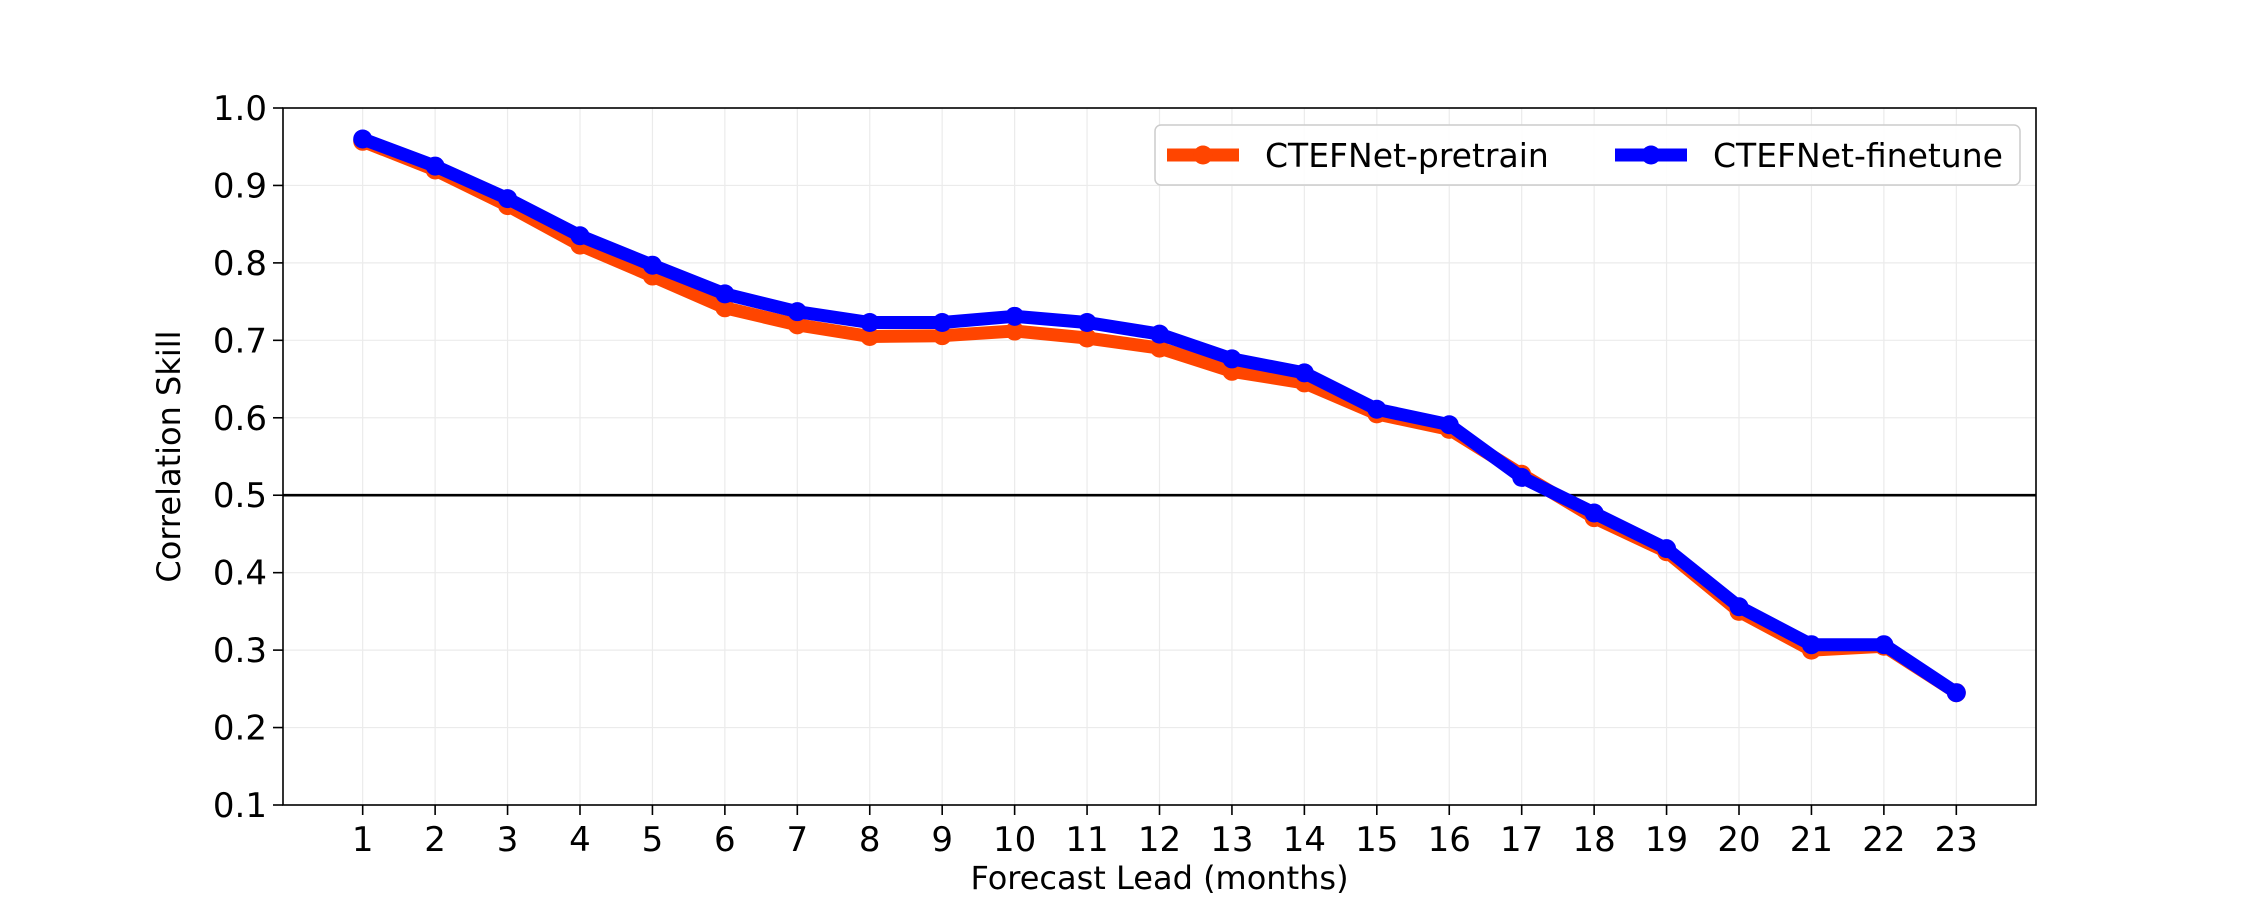 This screenshot has width=2250, height=900. I want to click on y-tick-label: 1.0, so click(240, 109).